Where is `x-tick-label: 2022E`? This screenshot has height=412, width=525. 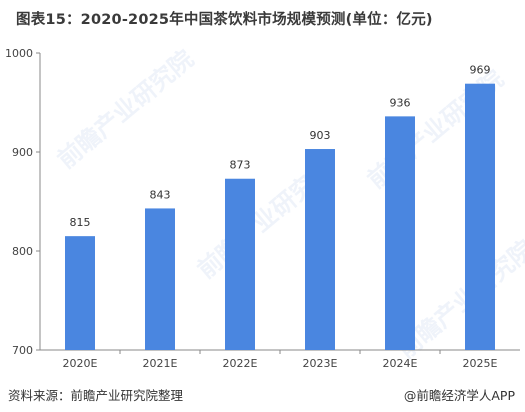
x-tick-label: 2022E is located at coordinates (240, 363).